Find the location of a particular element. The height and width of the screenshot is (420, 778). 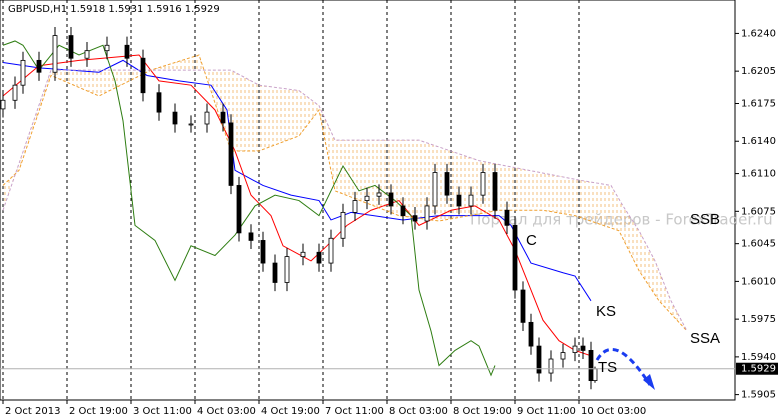

y-tick-label: 1.5905 is located at coordinates (758, 395).